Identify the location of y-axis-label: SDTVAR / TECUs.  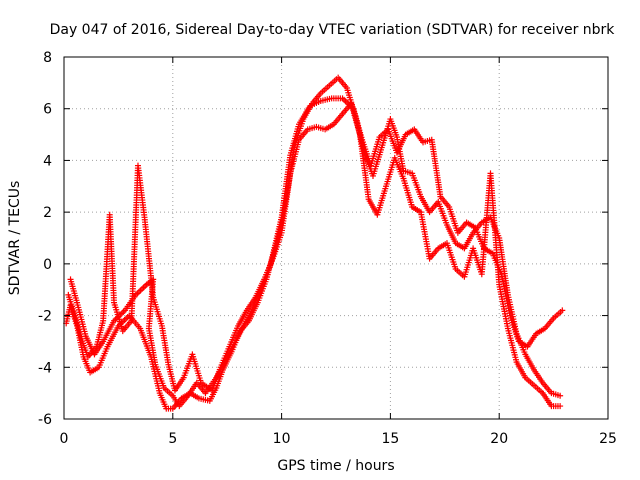
(15, 238).